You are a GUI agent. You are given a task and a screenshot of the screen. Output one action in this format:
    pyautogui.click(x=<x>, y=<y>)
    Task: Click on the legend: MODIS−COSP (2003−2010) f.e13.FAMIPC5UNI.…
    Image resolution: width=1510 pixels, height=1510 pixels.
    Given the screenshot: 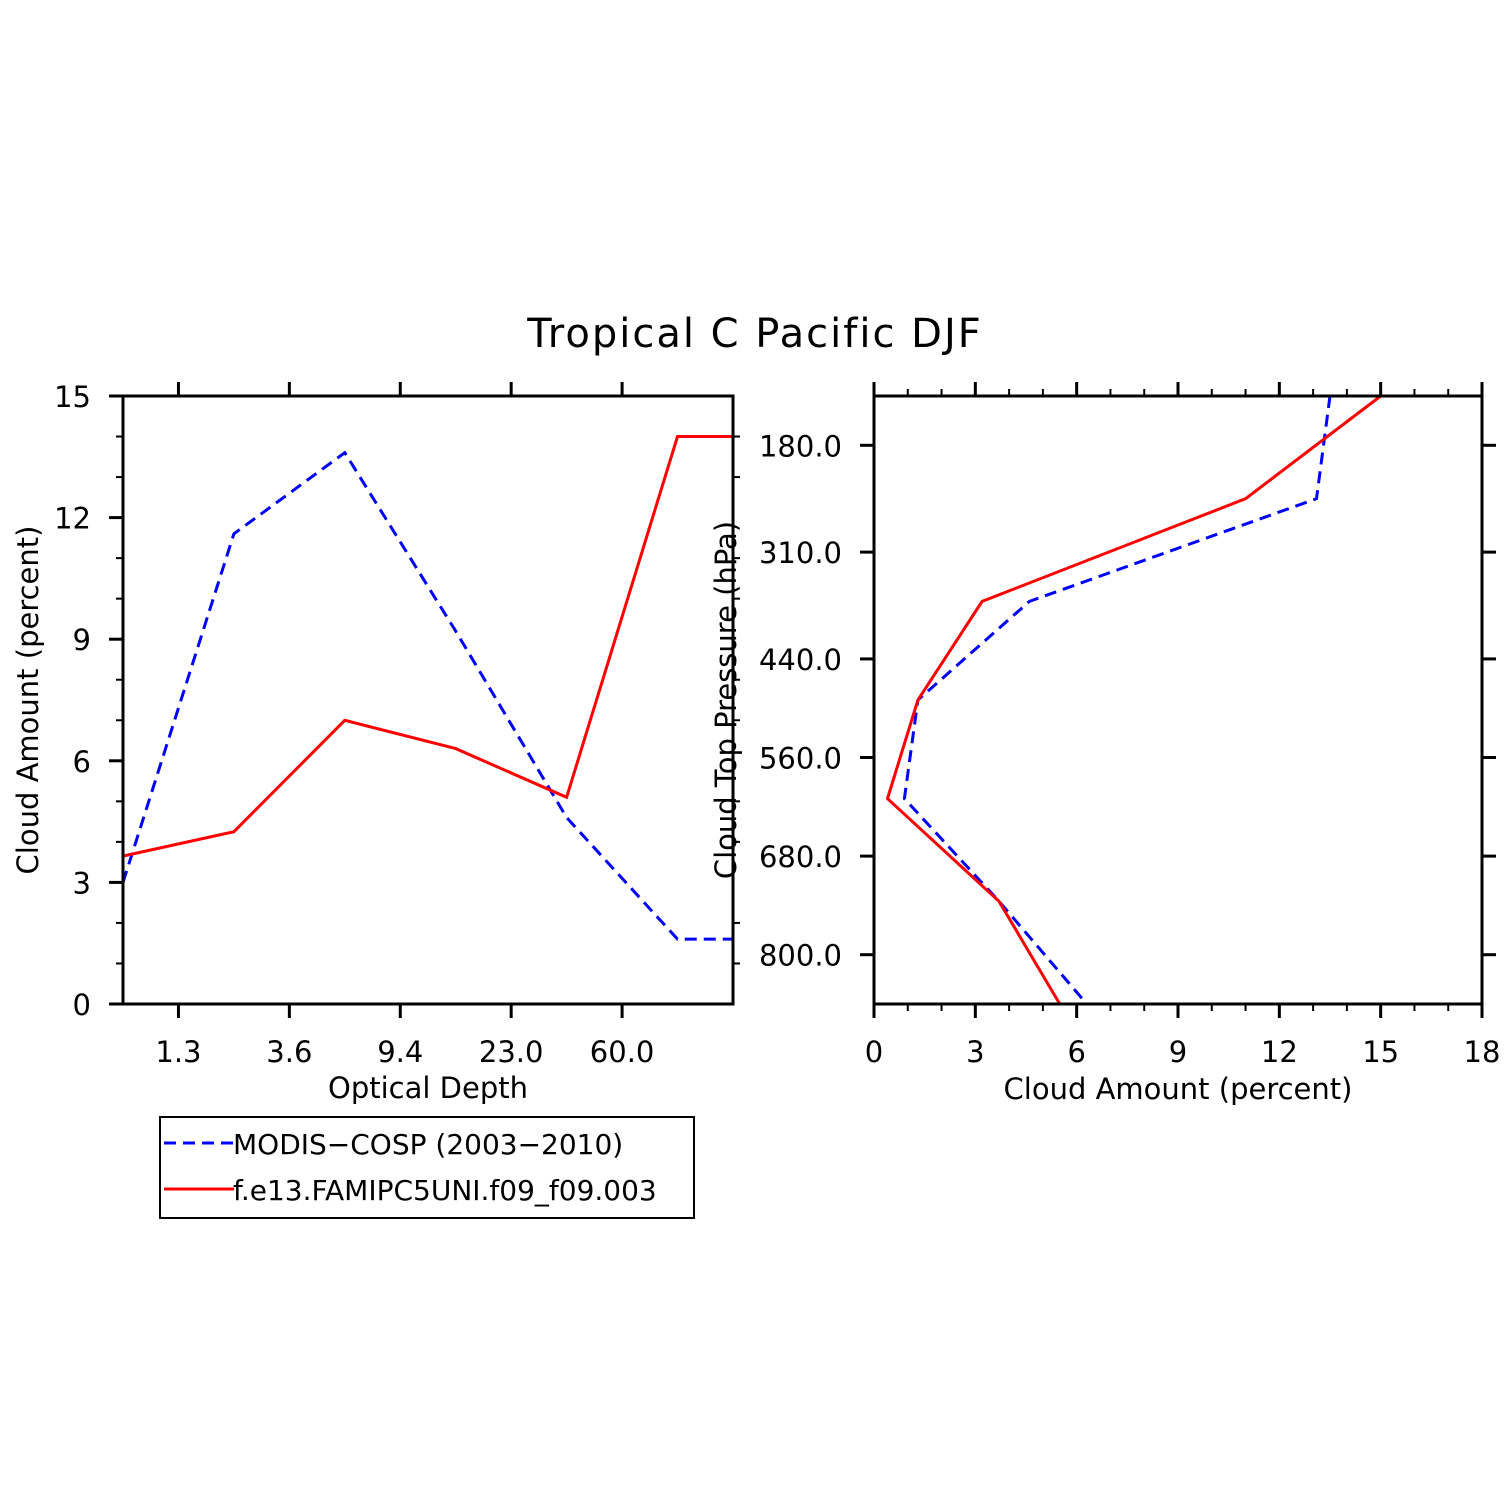 What is the action you would take?
    pyautogui.click(x=427, y=1167)
    